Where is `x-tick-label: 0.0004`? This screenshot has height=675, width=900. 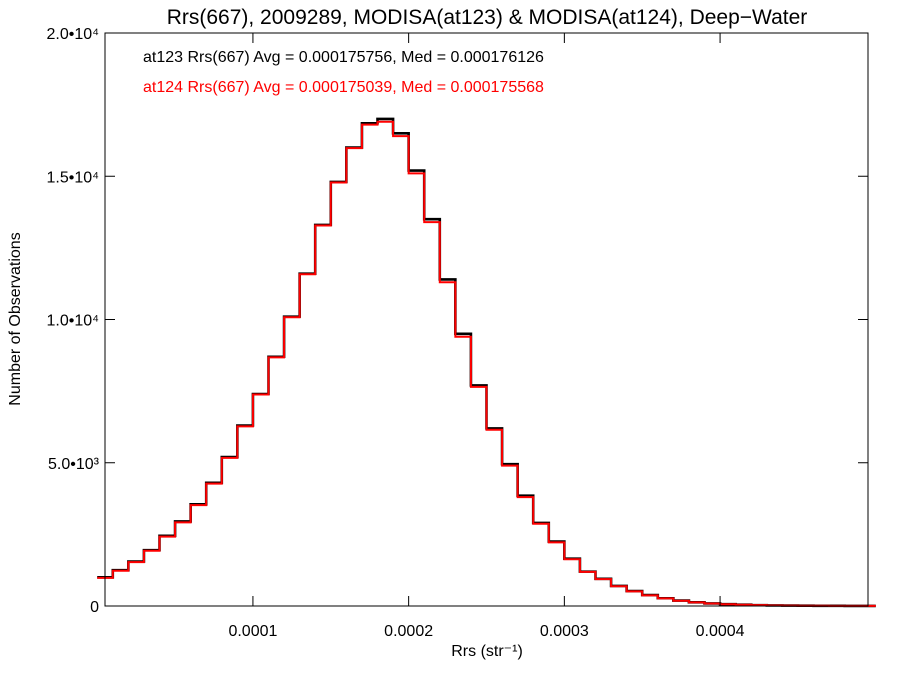
x-tick-label: 0.0004 is located at coordinates (720, 631).